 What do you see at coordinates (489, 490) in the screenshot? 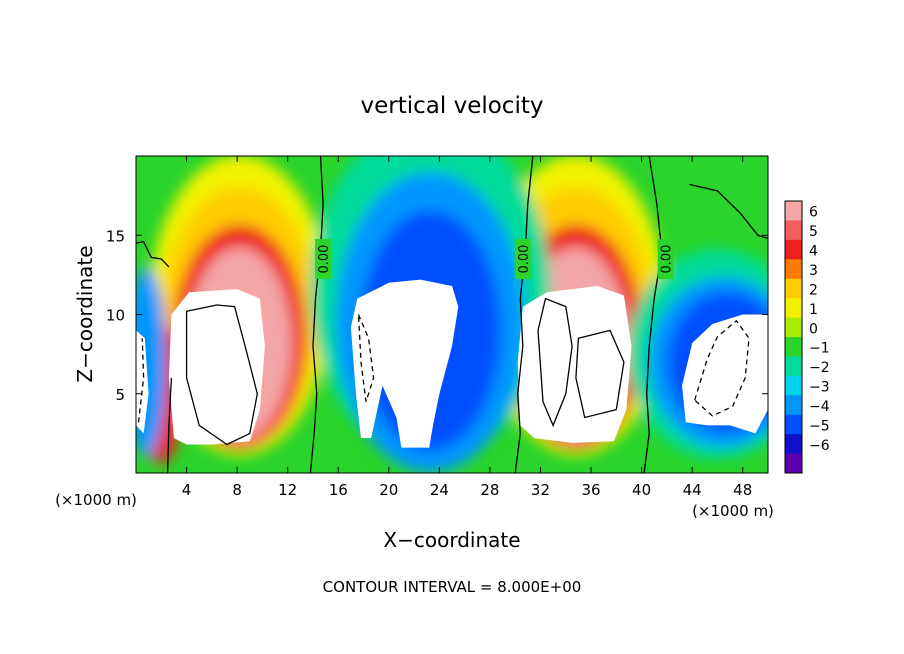
I see `x-tick-label: 28` at bounding box center [489, 490].